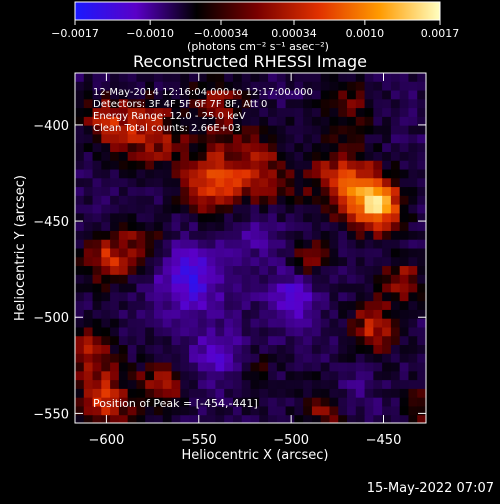 This screenshot has height=504, width=500. What do you see at coordinates (107, 440) in the screenshot?
I see `x-tick-label: −600` at bounding box center [107, 440].